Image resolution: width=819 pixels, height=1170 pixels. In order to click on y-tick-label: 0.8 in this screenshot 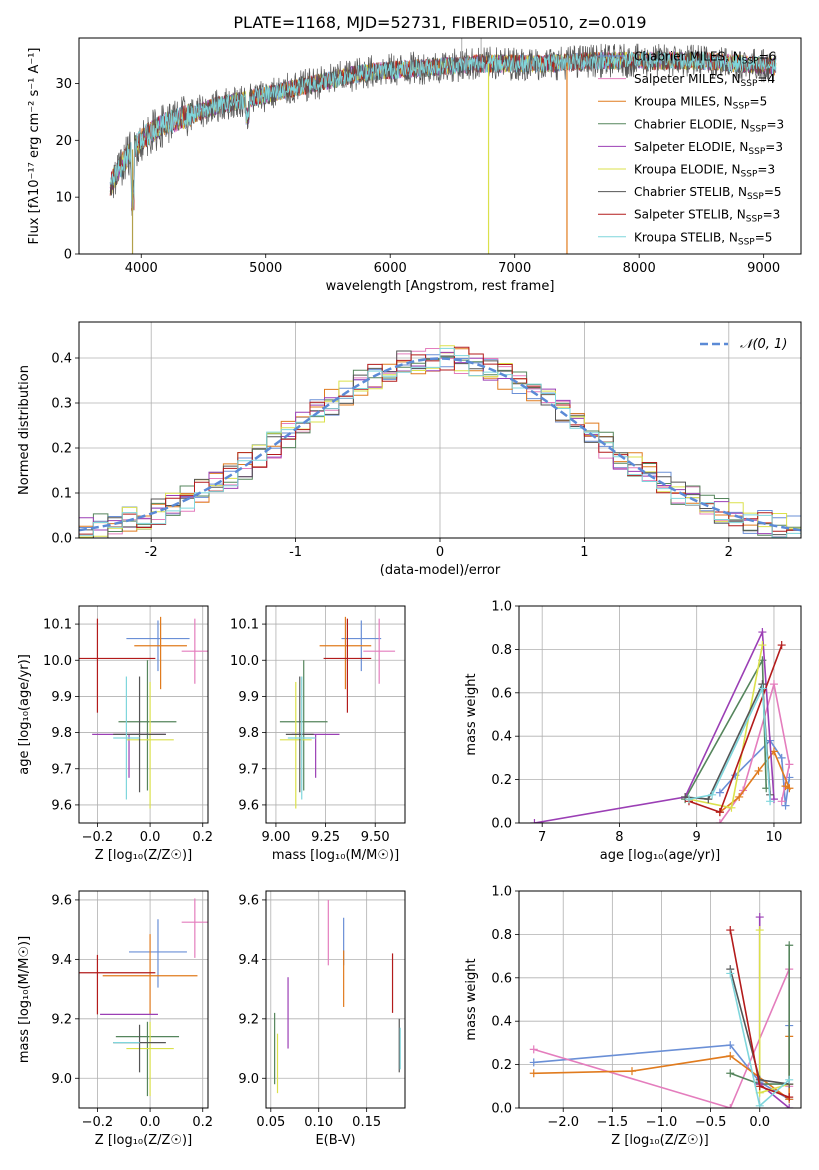, I will do `click(501, 650)`.